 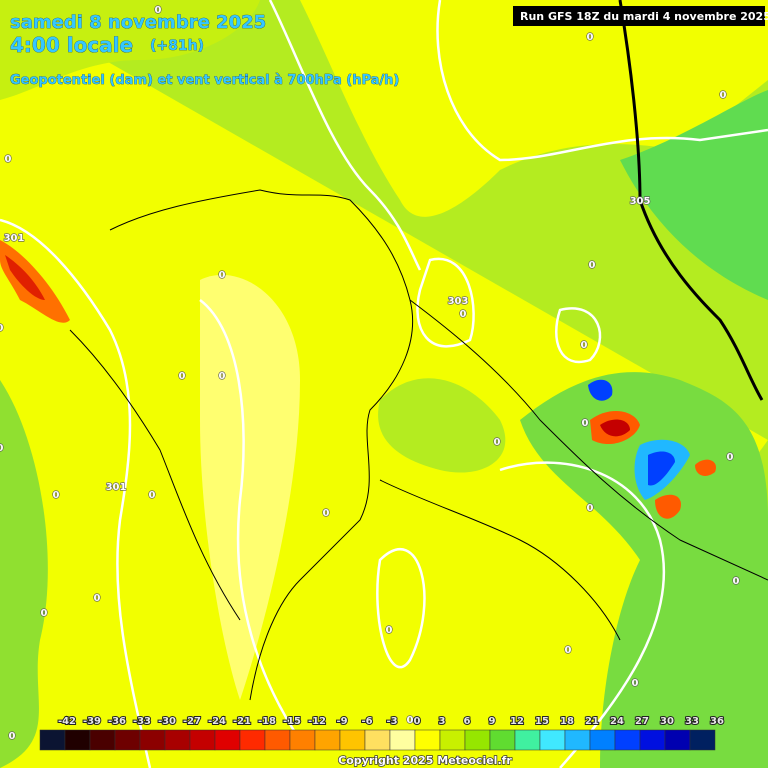 I want to click on scale-label: 9, so click(x=492, y=721).